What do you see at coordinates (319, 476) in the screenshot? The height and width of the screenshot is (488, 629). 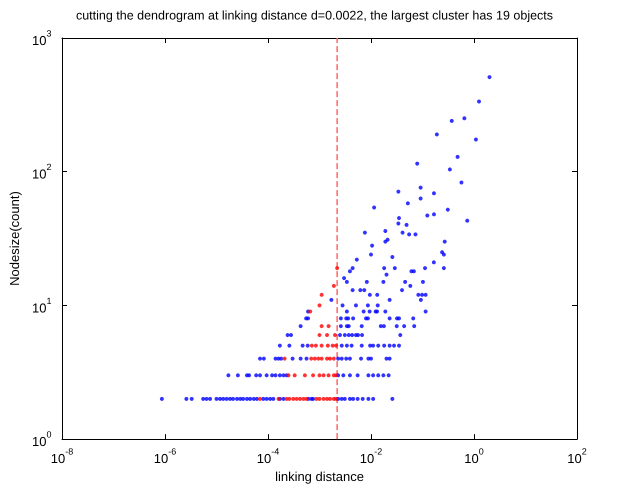 I see `x-axis-title: linking distance` at bounding box center [319, 476].